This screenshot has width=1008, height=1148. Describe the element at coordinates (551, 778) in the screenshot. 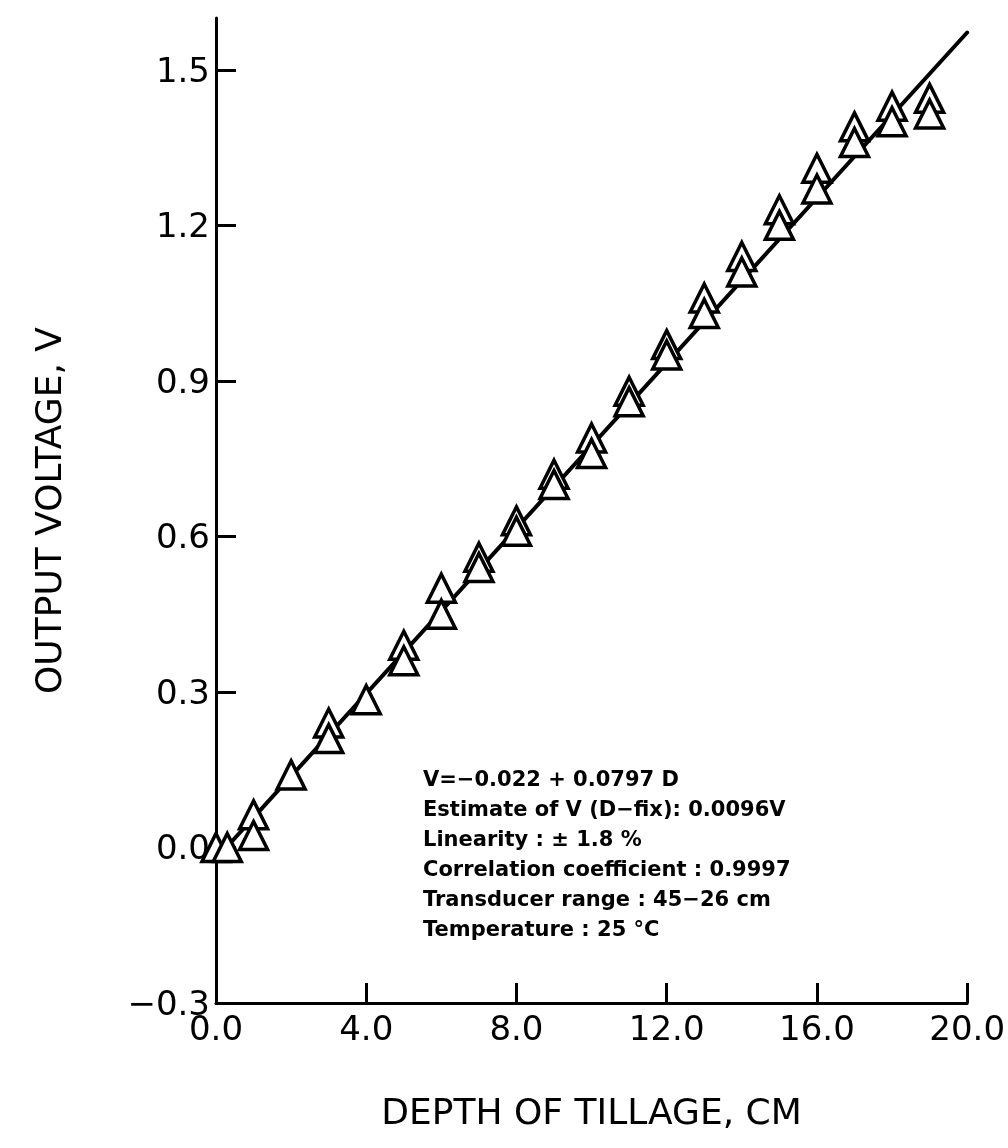

I see `annotation: V=−0.022 + 0.0797 D` at that location.